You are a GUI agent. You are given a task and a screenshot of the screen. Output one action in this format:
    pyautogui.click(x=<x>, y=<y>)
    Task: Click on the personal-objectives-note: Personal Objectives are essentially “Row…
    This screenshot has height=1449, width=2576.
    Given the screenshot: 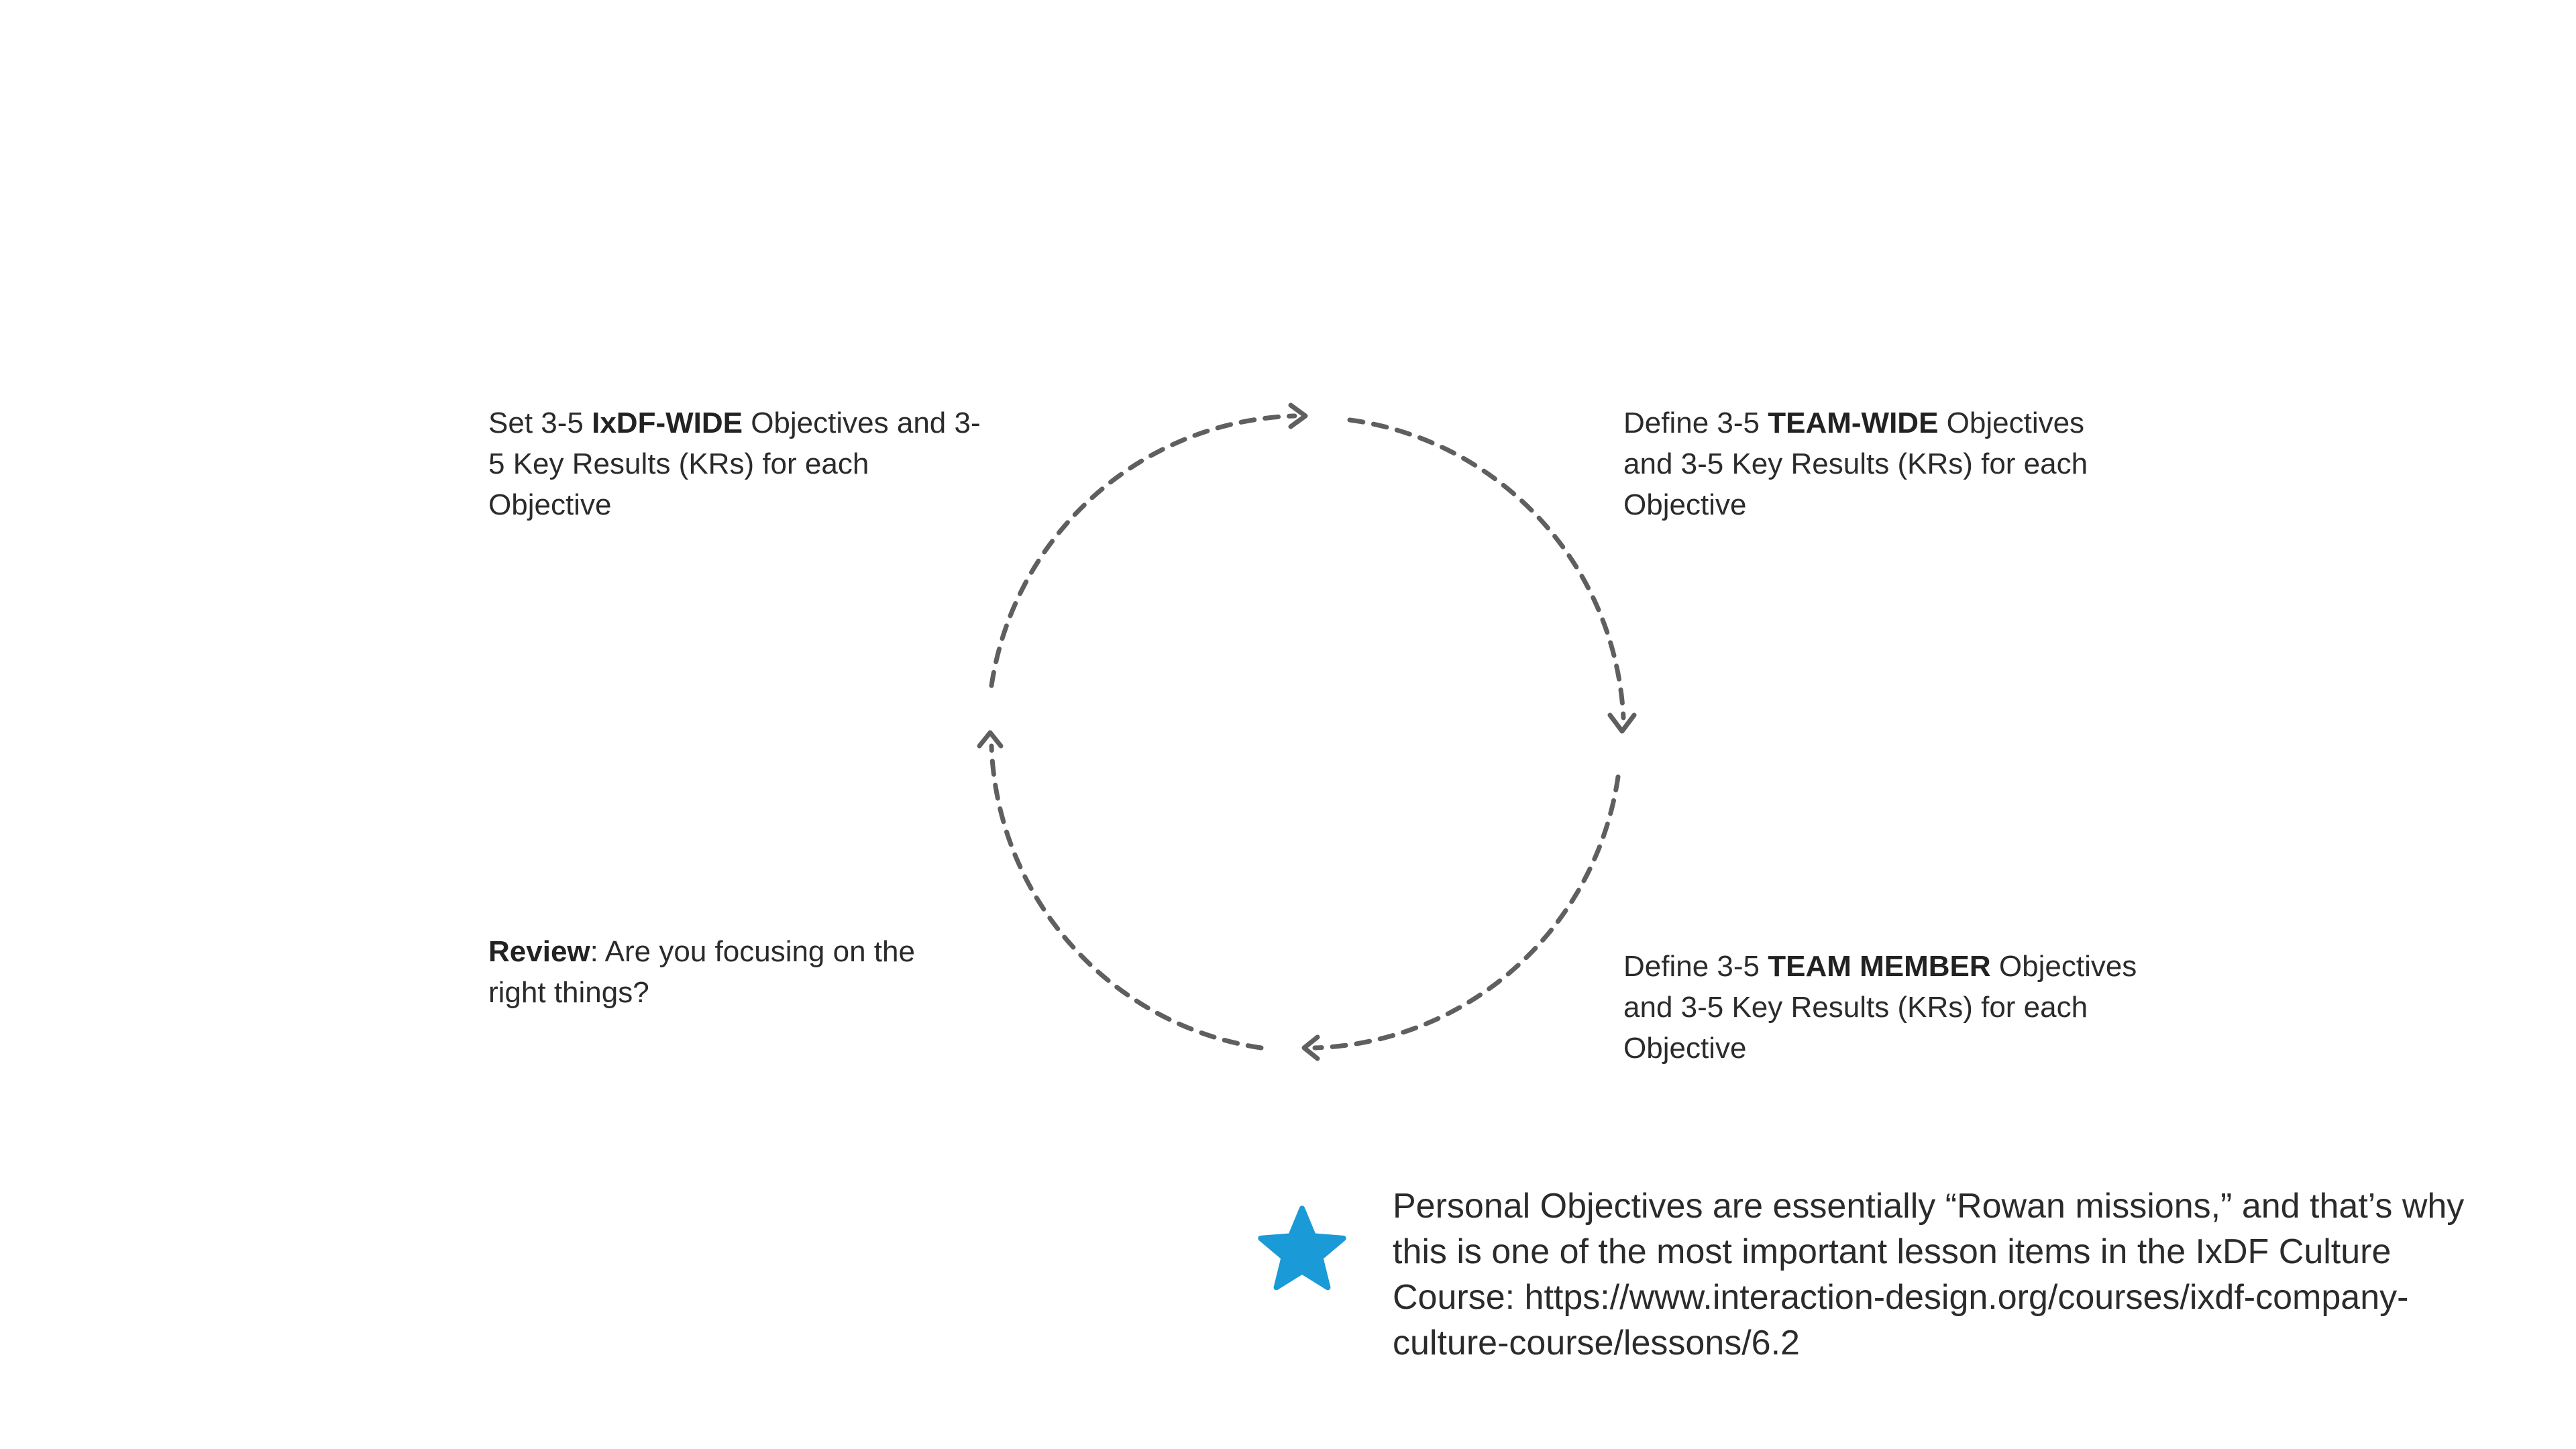 What is the action you would take?
    pyautogui.click(x=1929, y=1274)
    